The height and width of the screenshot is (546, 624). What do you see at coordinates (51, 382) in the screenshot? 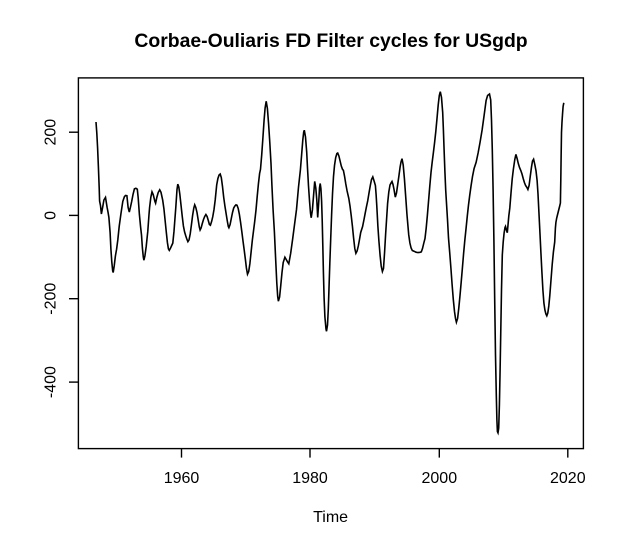
I see `svg-text: -400` at bounding box center [51, 382].